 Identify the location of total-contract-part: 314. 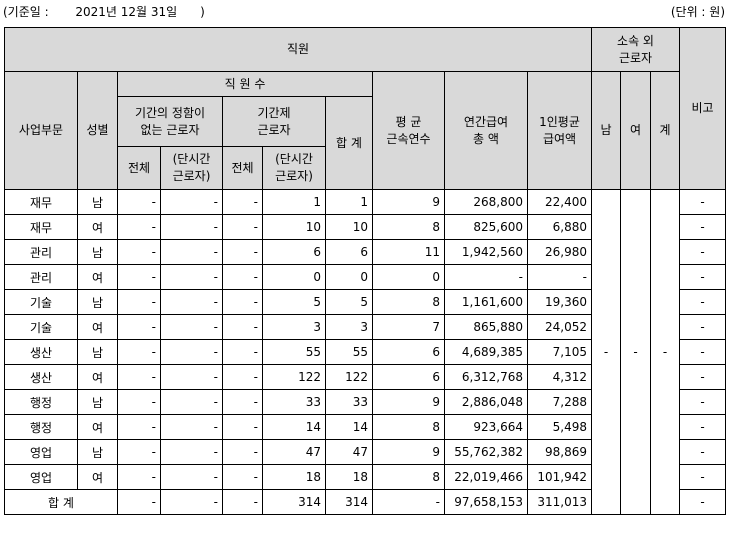
(294, 502).